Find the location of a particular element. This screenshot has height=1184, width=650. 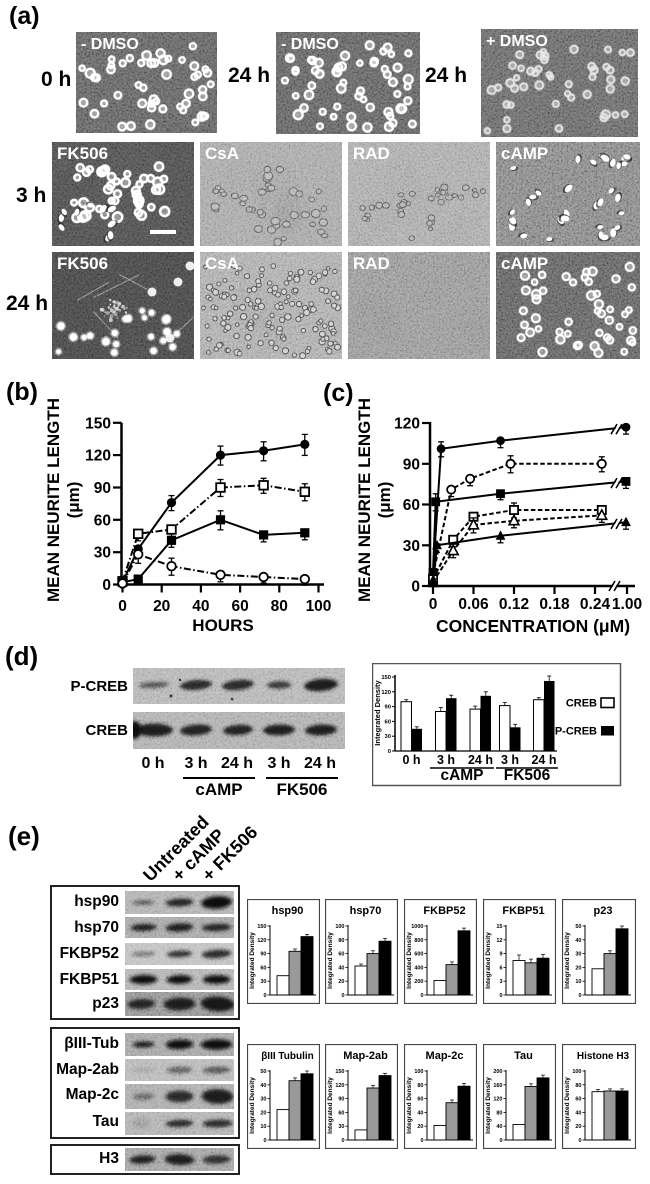

svg-text: CONCENTRATION (μM) is located at coordinates (533, 626).